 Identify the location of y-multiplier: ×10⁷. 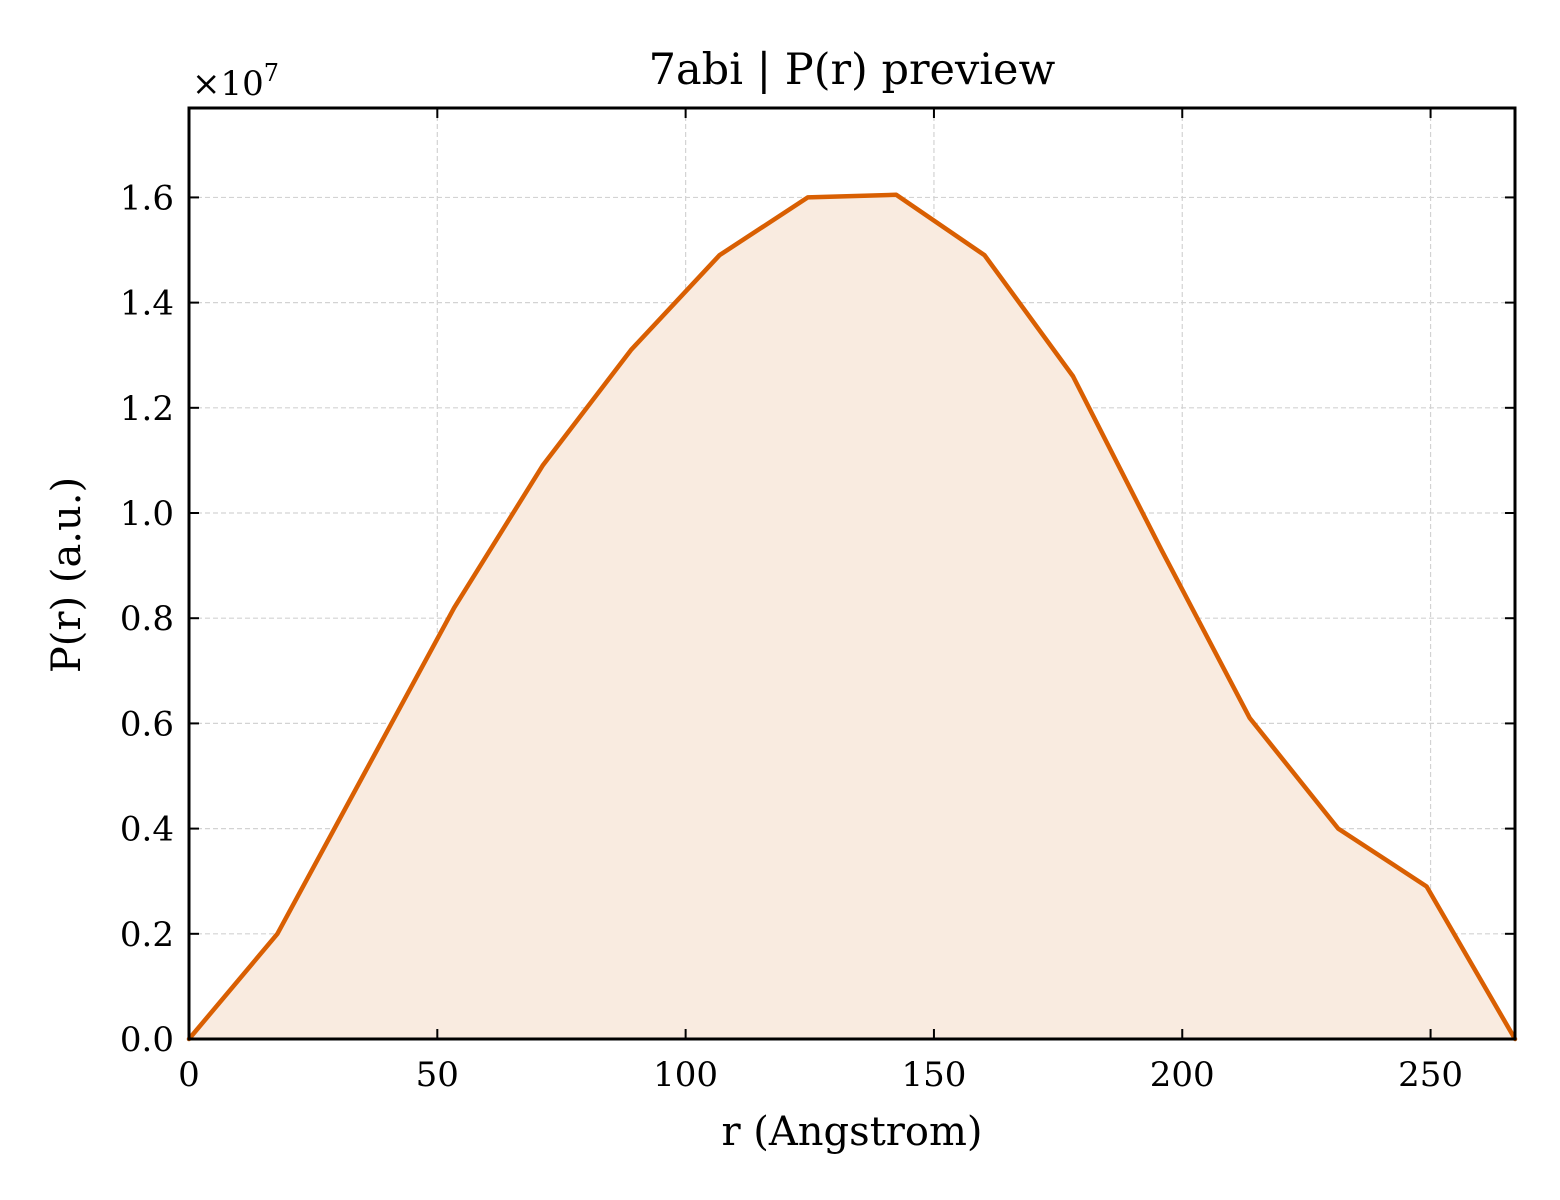
(235, 81).